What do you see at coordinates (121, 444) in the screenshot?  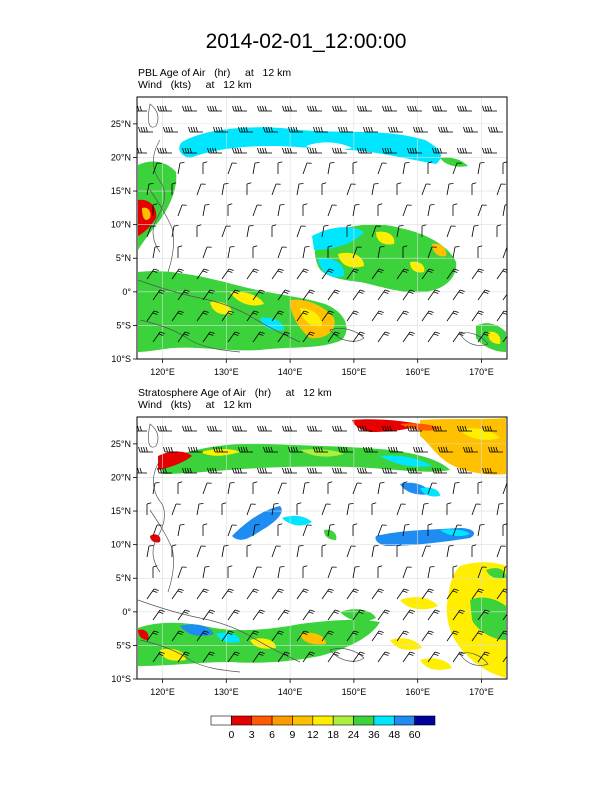 I see `y-tick-label: 25°N` at bounding box center [121, 444].